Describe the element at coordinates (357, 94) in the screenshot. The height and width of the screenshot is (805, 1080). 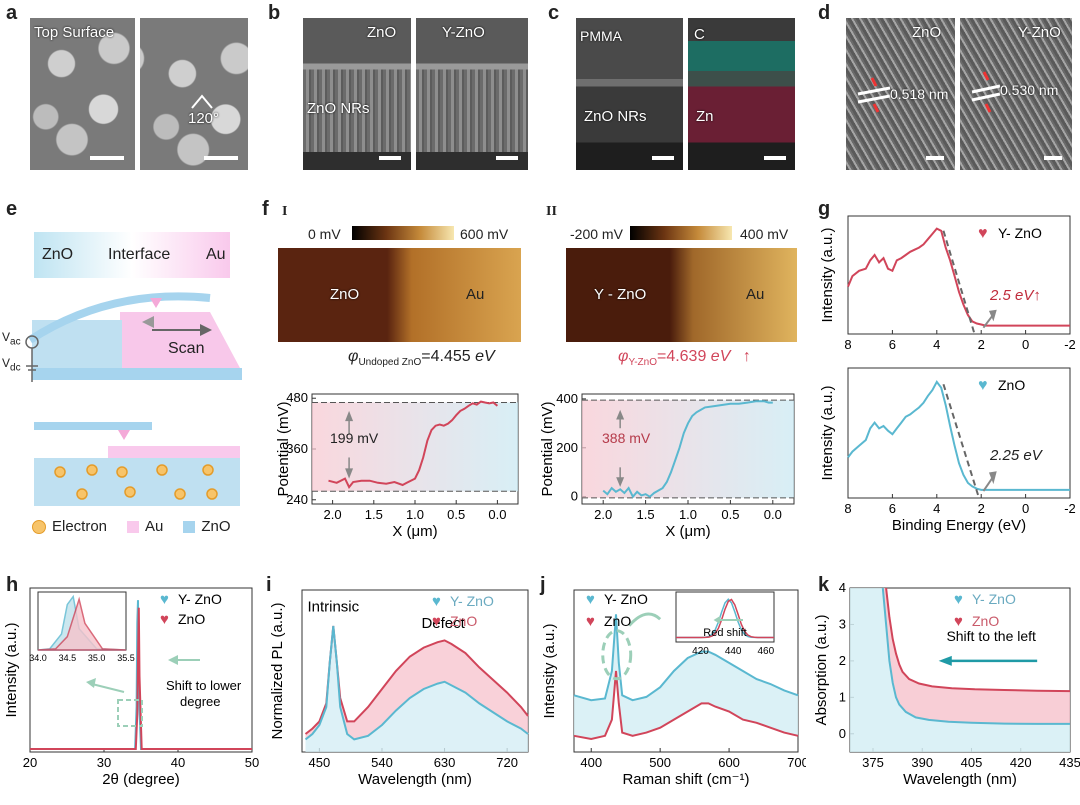
I see `sem-cross-section-zno: ZnO ZnO NRs` at that location.